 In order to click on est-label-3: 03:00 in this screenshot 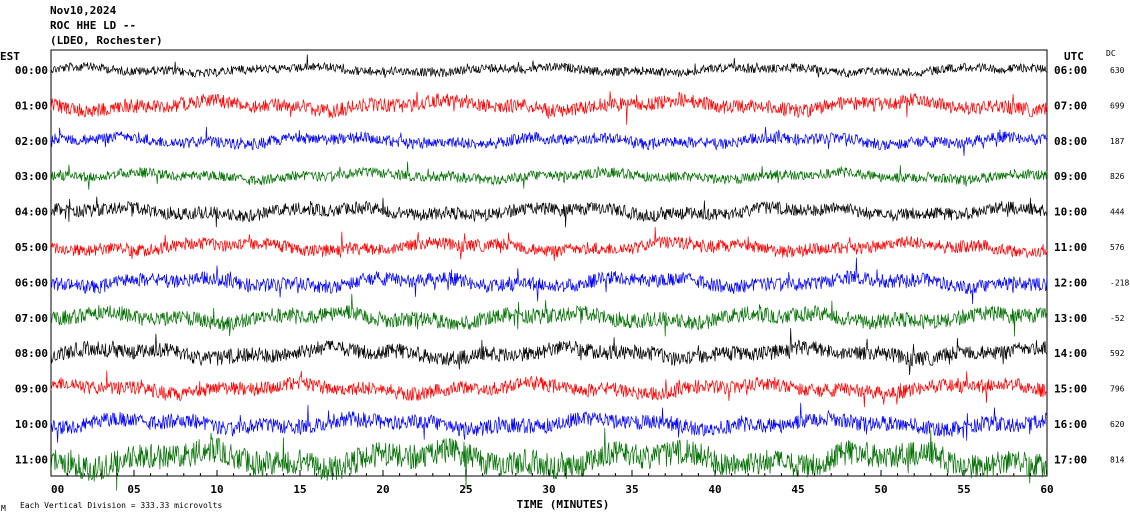, I will do `click(31, 176)`.